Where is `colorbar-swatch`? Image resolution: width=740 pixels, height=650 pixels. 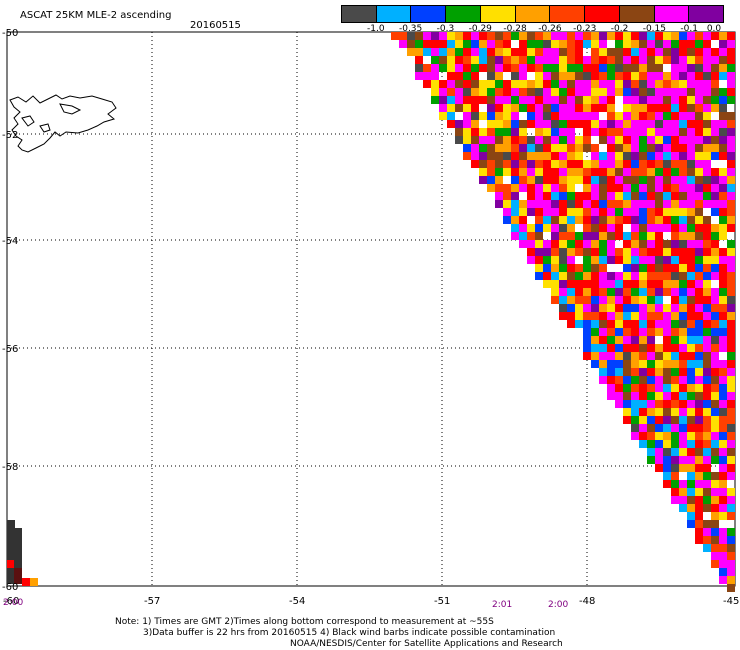
colorbar-swatch is located at coordinates (672, 14).